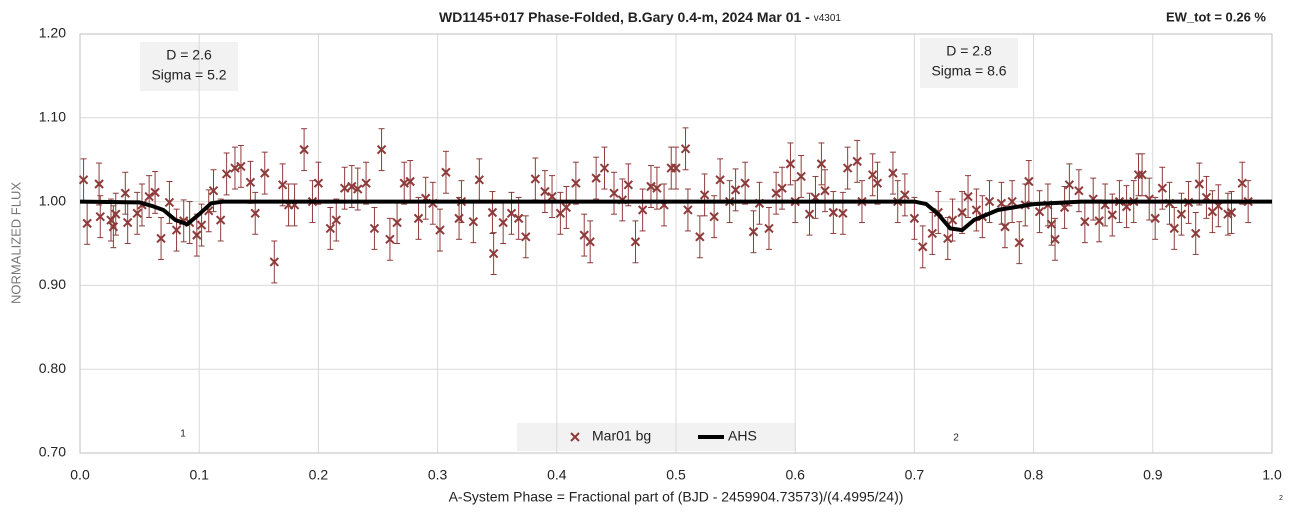  Describe the element at coordinates (52, 368) in the screenshot. I see `y-tick-label: 0.80` at that location.